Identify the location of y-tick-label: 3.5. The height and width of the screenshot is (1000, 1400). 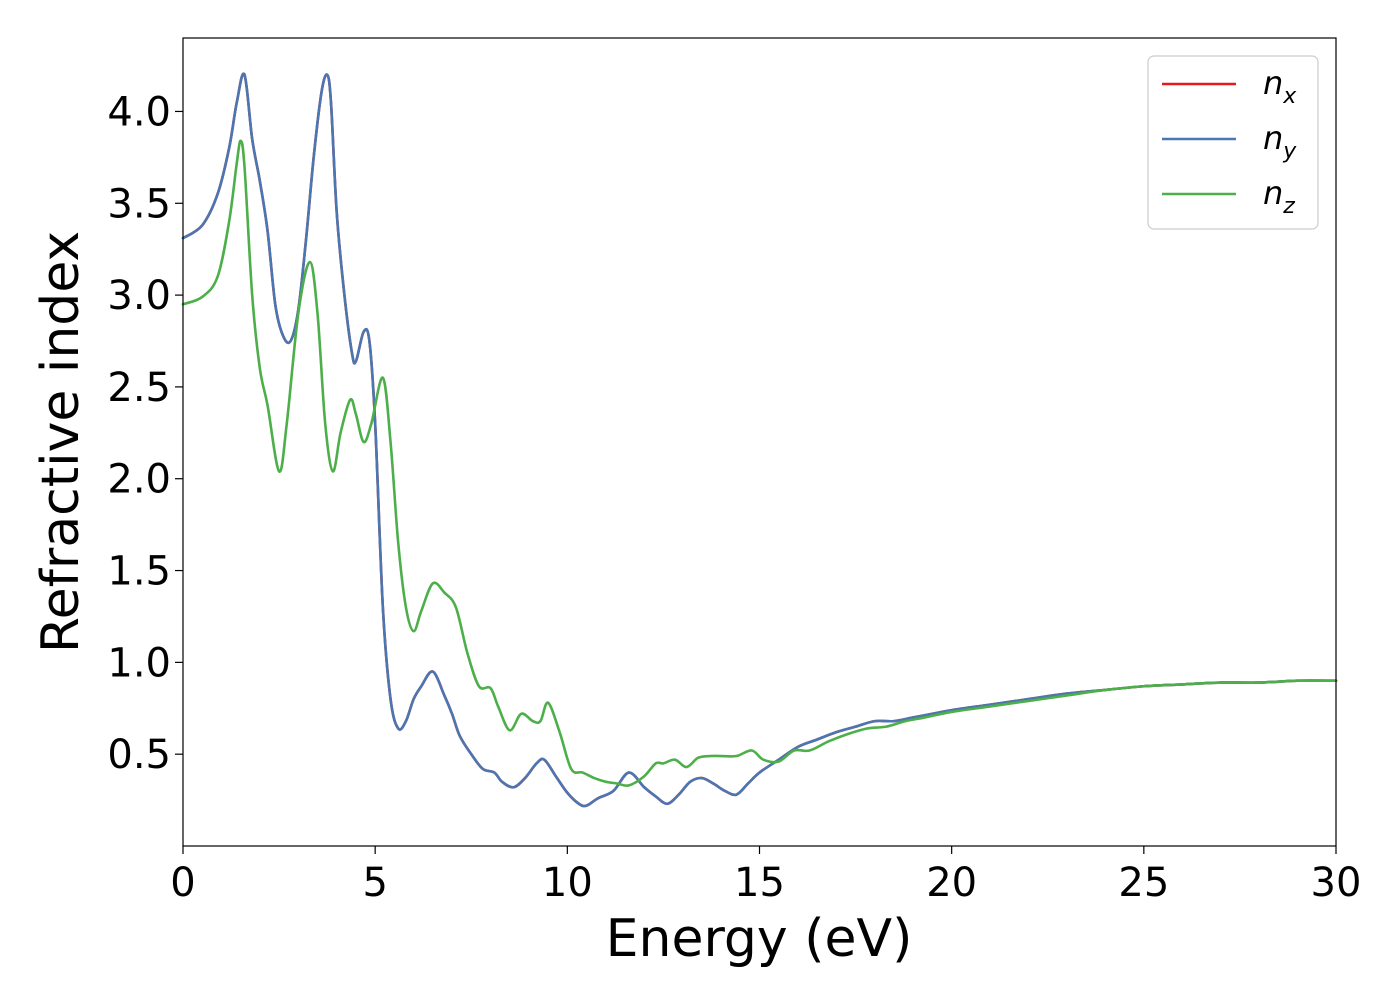
(139, 204).